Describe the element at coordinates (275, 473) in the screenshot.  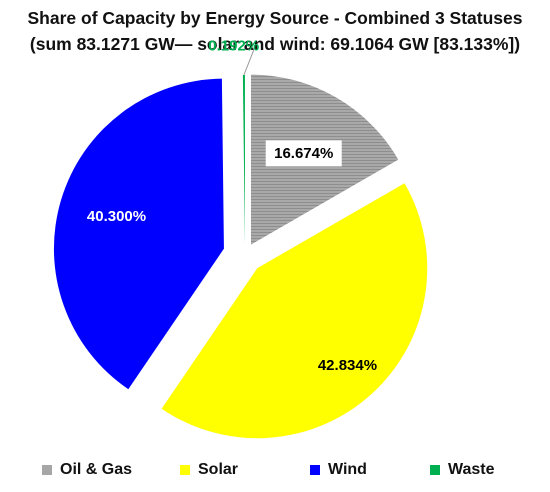
I see `chart-legend: Oil & Gas Solar Wind Waste` at that location.